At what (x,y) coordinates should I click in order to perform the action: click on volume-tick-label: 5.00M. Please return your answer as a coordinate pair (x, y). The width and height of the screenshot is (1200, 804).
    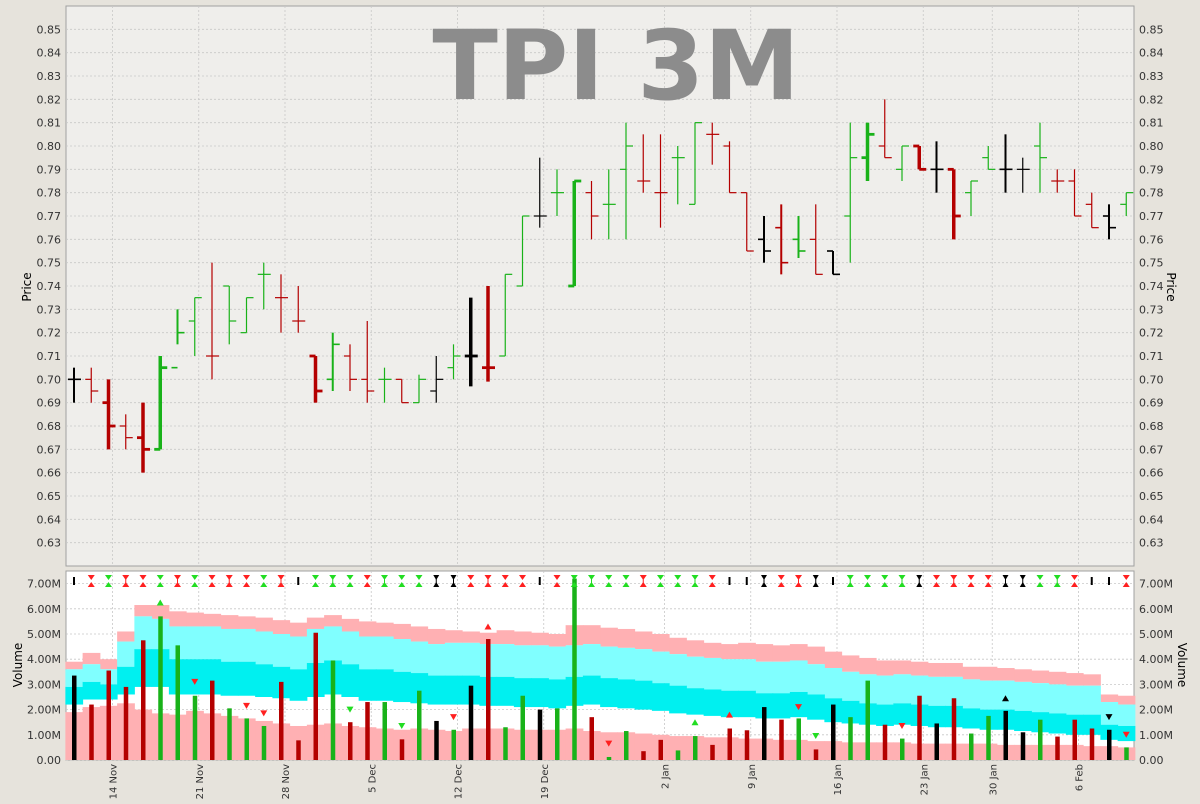
    Looking at the image, I should click on (44, 634).